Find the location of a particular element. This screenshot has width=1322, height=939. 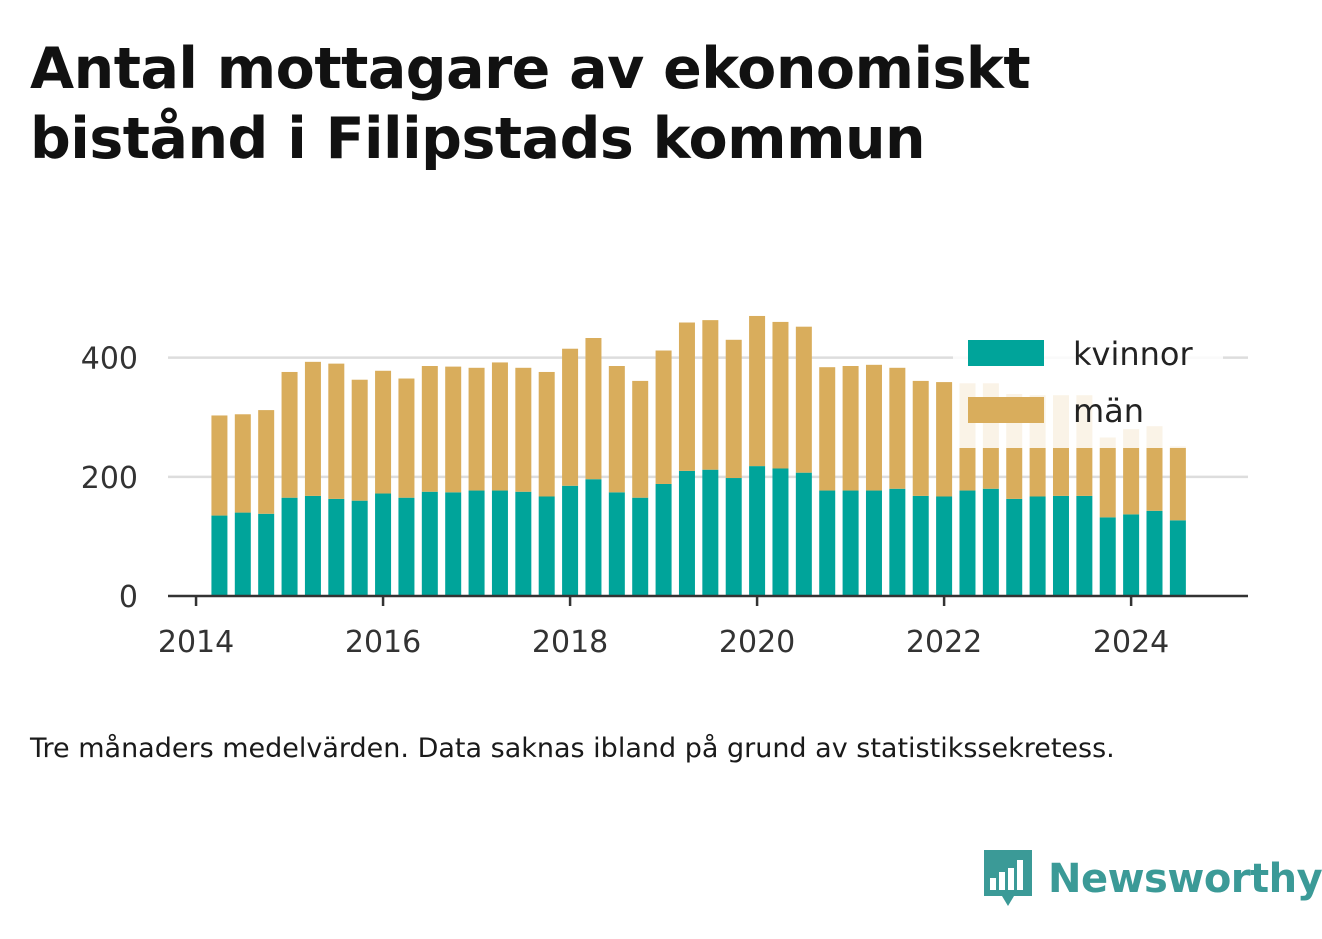

legend-label-man: män is located at coordinates (1108, 411).